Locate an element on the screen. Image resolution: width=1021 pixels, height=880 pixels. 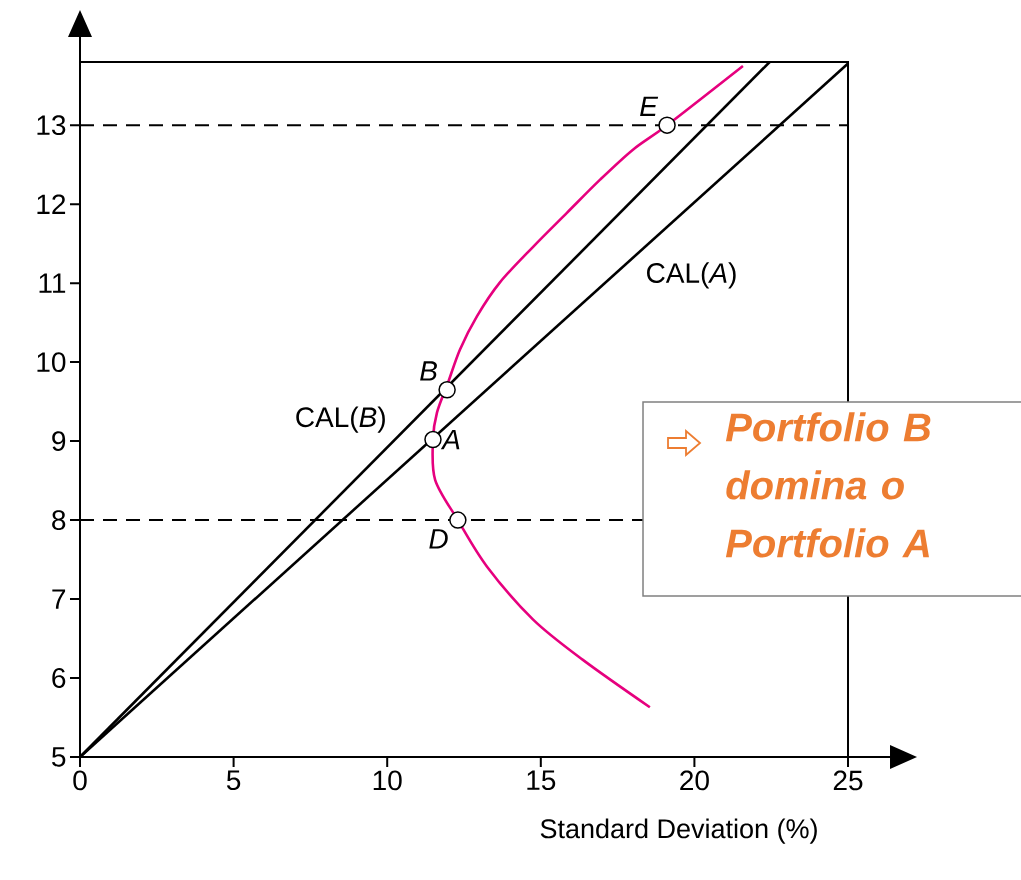
x-axis-title: Standard Deviation (%) is located at coordinates (678, 831).